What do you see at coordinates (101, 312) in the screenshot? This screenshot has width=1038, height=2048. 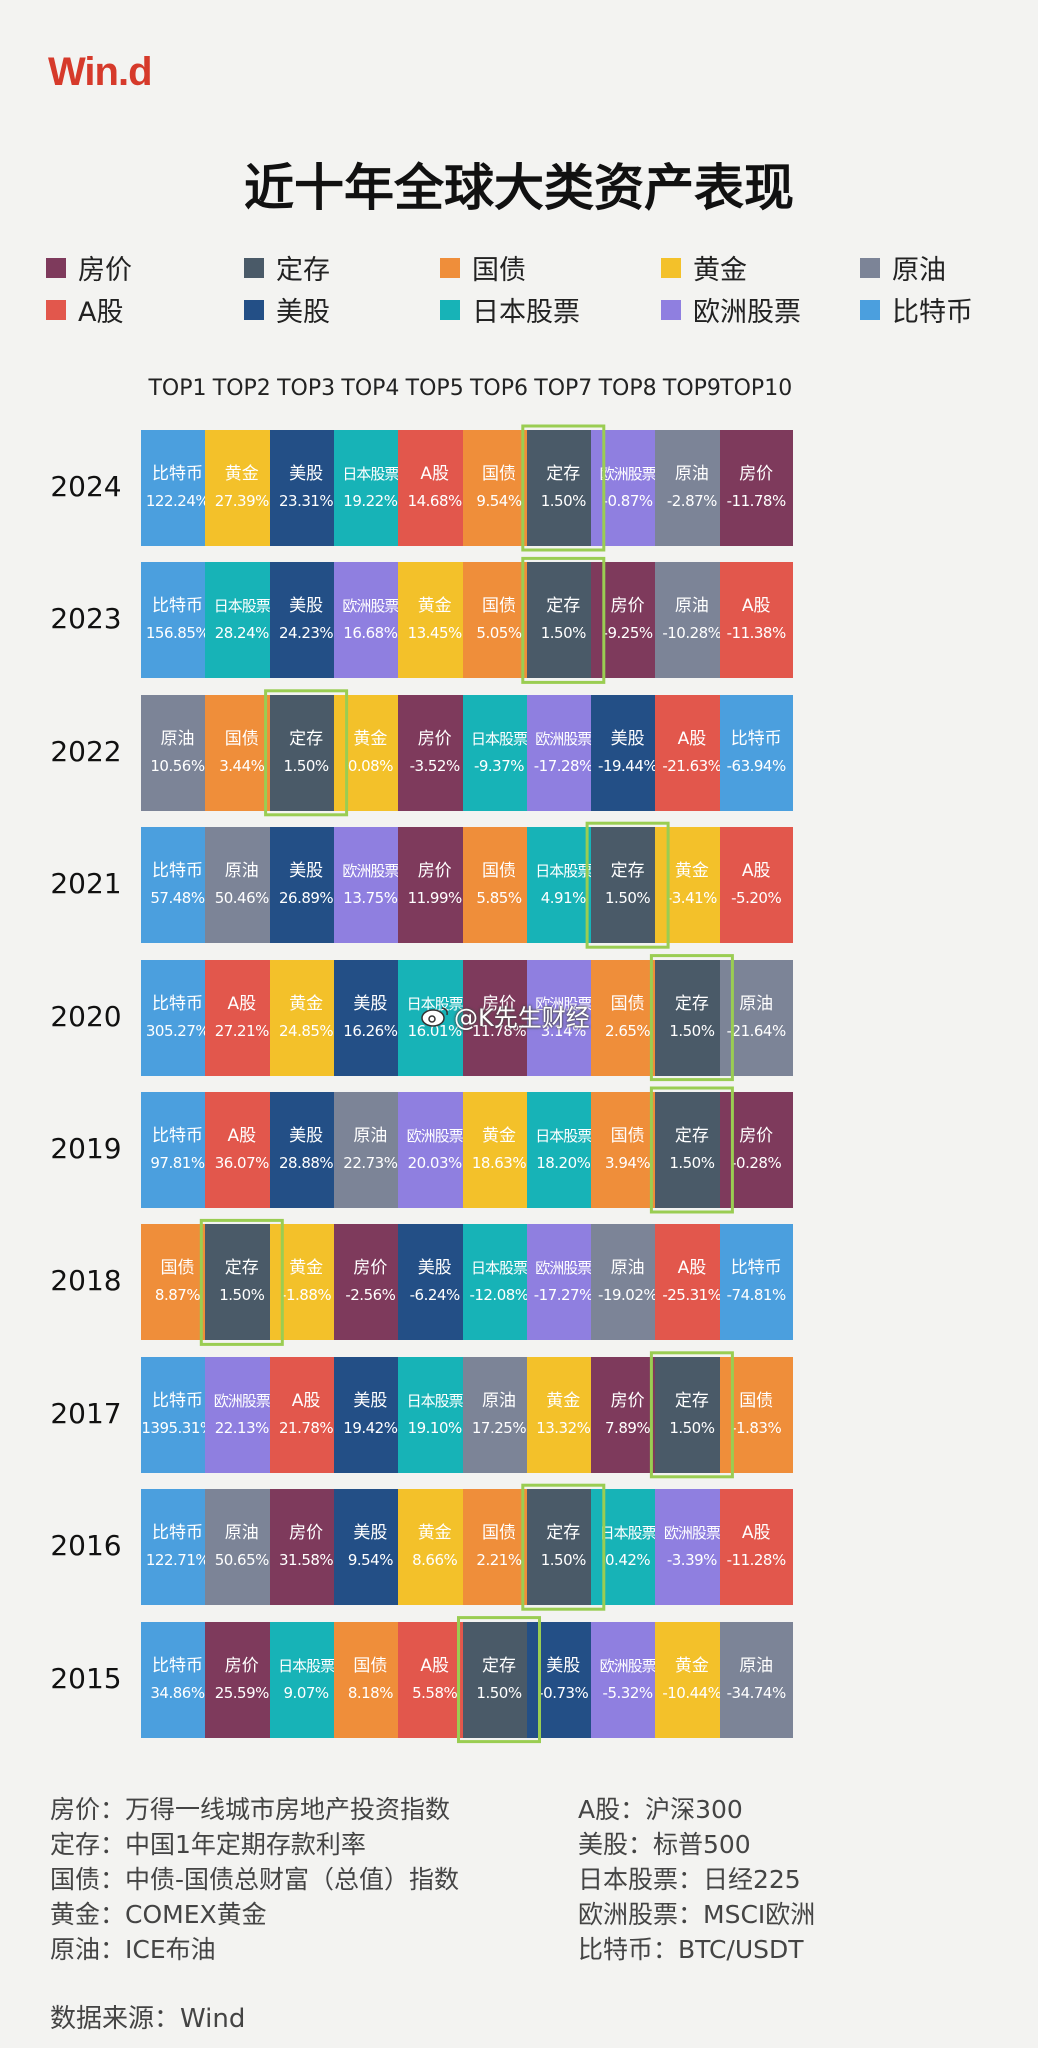 I see `legend-label: A股` at bounding box center [101, 312].